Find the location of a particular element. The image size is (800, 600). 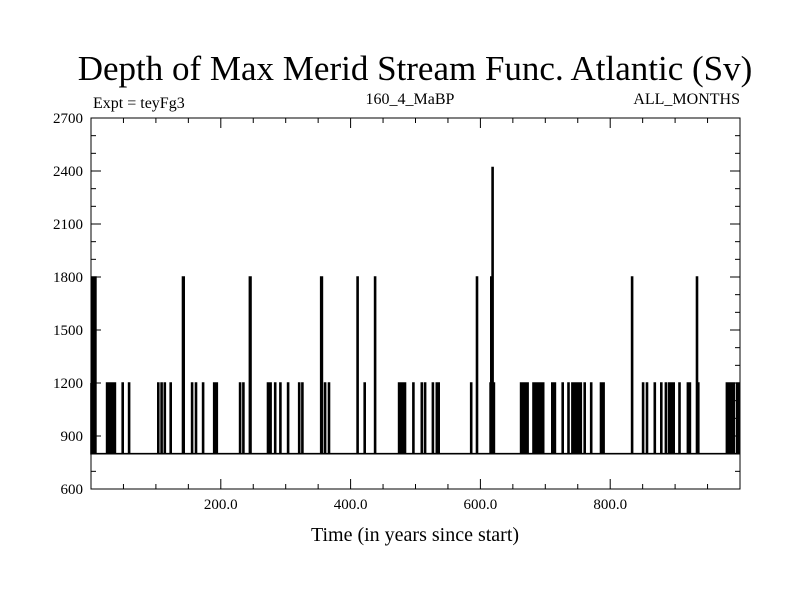

run-label: 160_4_MaBP is located at coordinates (410, 99).